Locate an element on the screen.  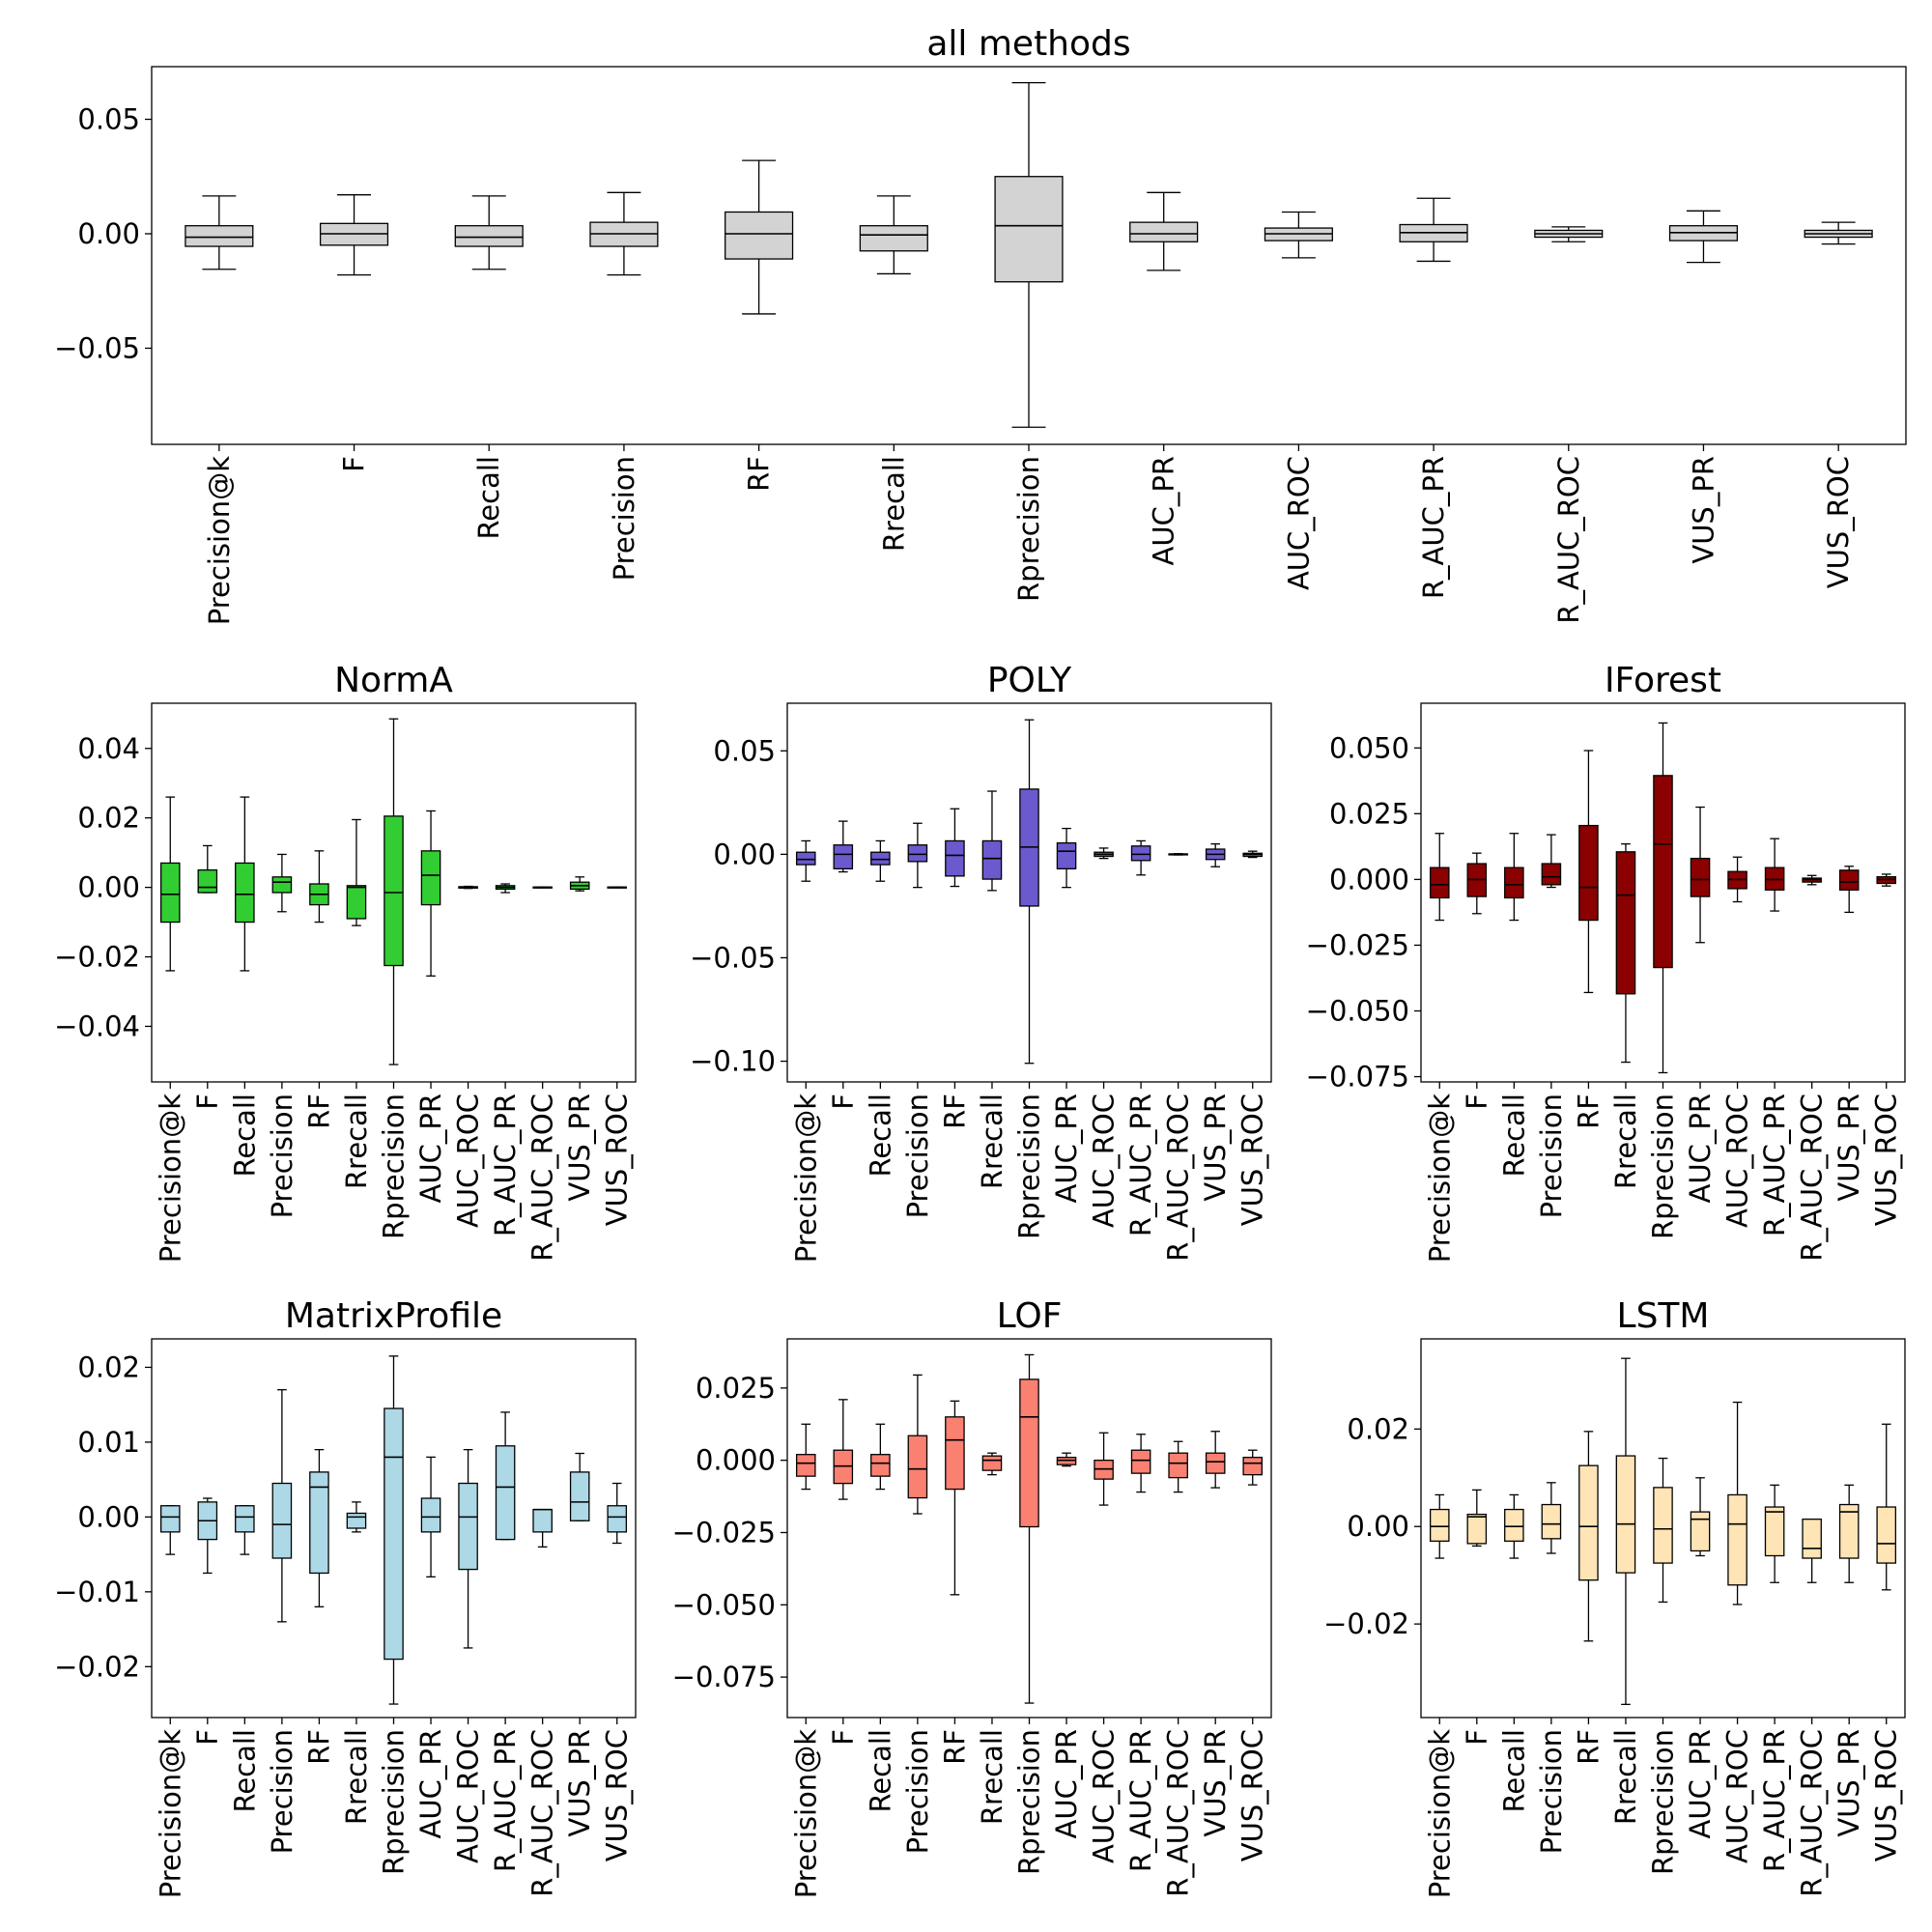
y-tick-label: −0.02 is located at coordinates (97, 1666).